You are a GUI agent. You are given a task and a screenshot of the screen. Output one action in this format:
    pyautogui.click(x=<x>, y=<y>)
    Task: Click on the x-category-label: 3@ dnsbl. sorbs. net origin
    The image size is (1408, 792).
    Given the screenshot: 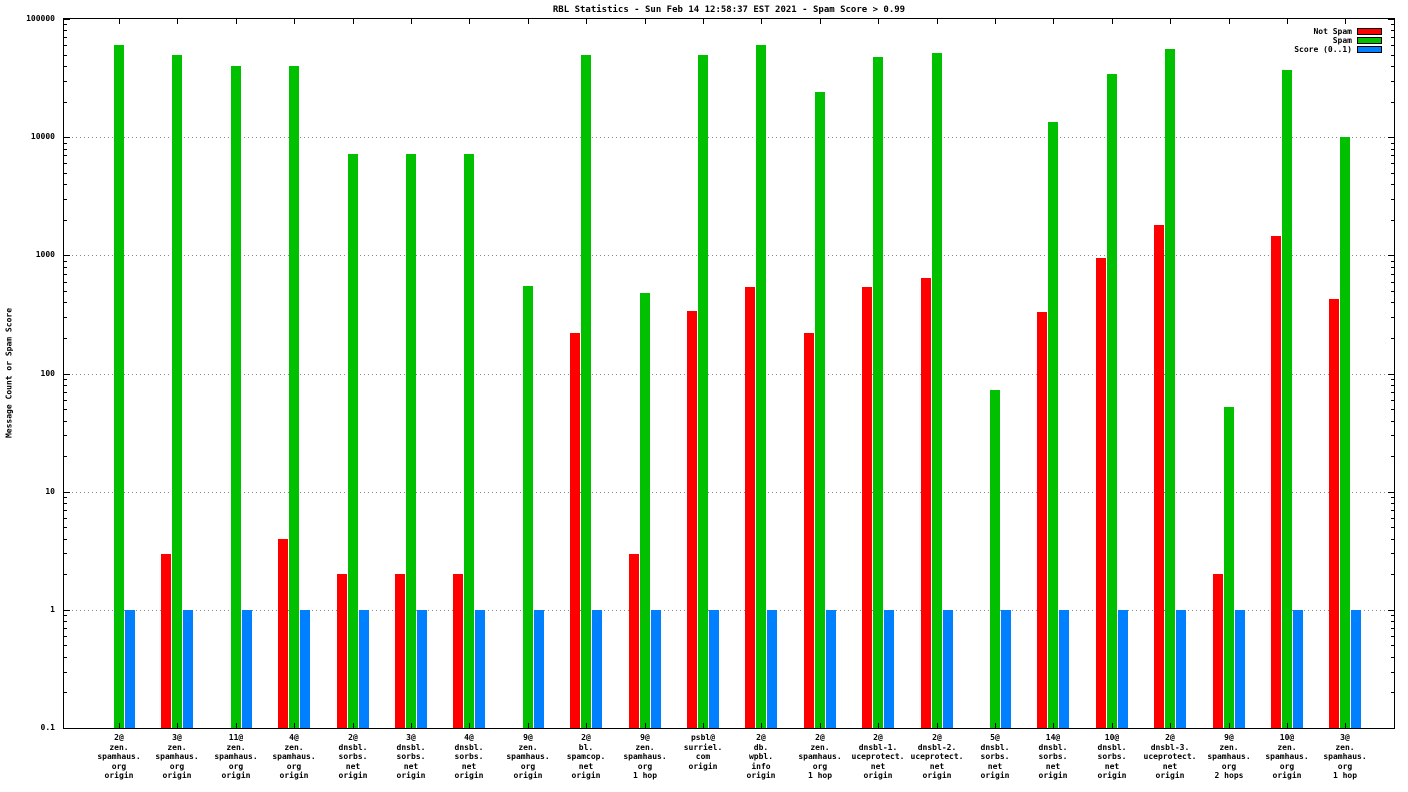 What is the action you would take?
    pyautogui.click(x=411, y=756)
    